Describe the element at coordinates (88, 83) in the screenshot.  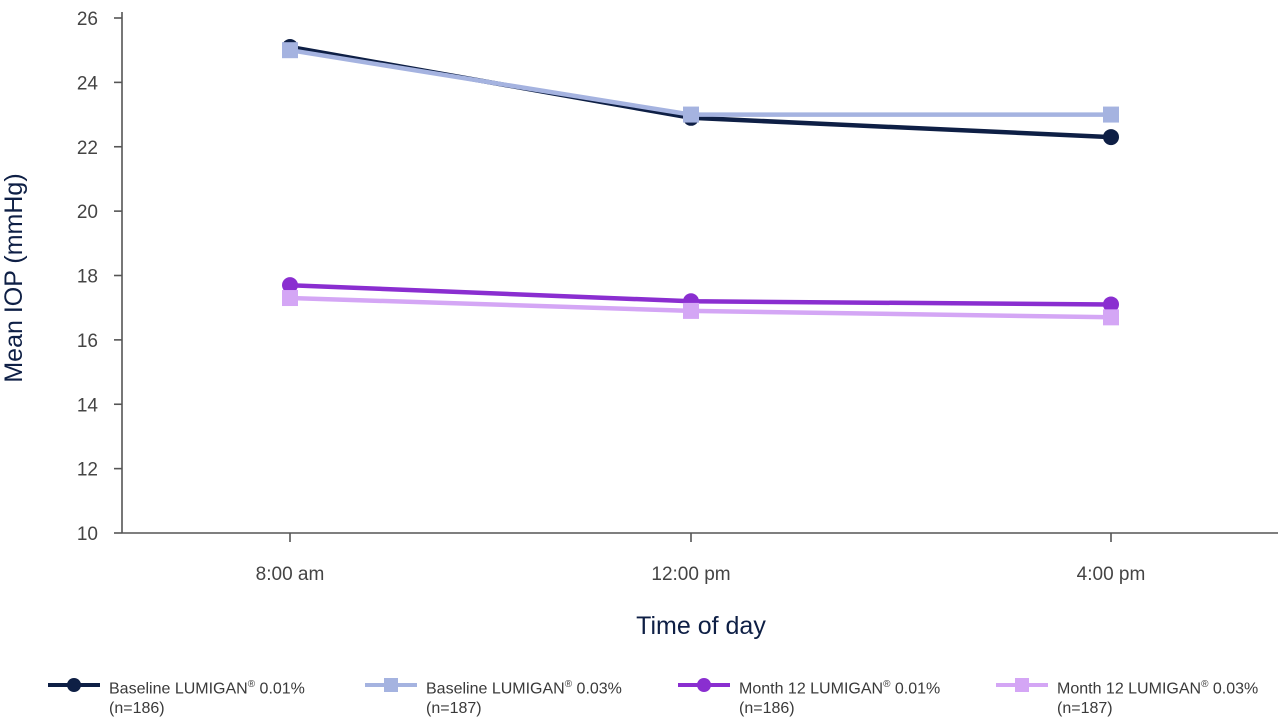
I see `y-tick-label: 24` at that location.